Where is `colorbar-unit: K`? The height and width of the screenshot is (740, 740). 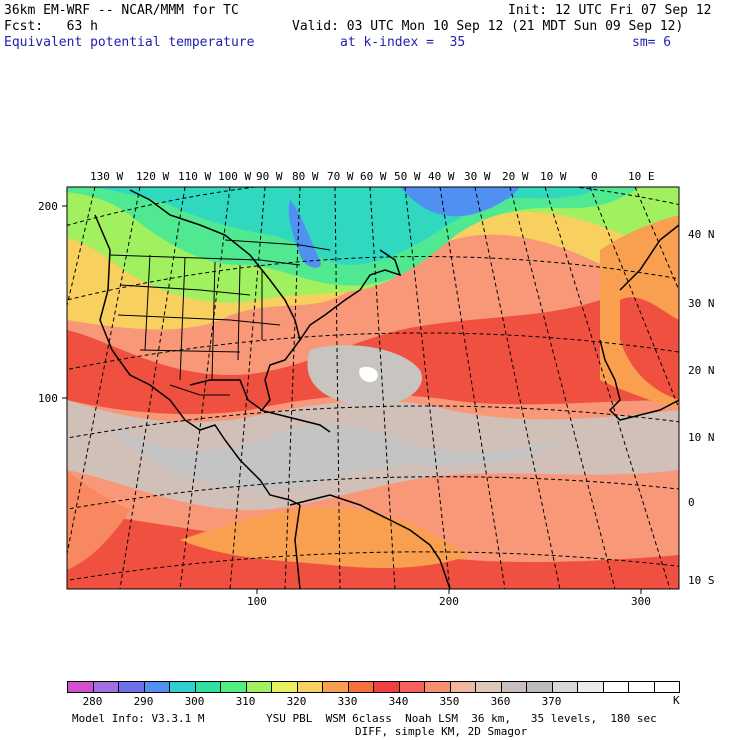 colorbar-unit: K is located at coordinates (676, 700).